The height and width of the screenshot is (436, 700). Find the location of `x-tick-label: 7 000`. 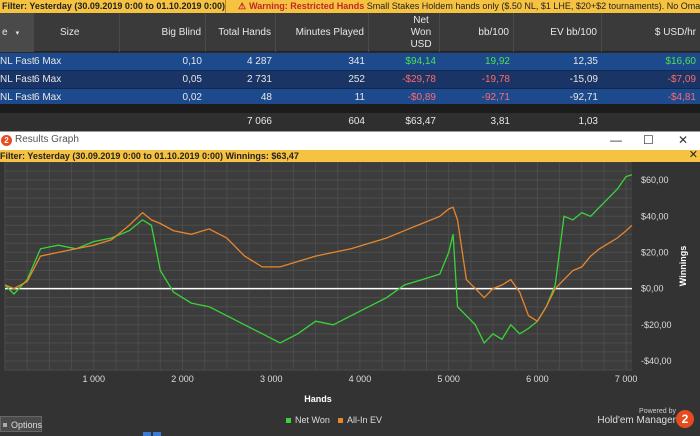

x-tick-label: 7 000 is located at coordinates (626, 379).